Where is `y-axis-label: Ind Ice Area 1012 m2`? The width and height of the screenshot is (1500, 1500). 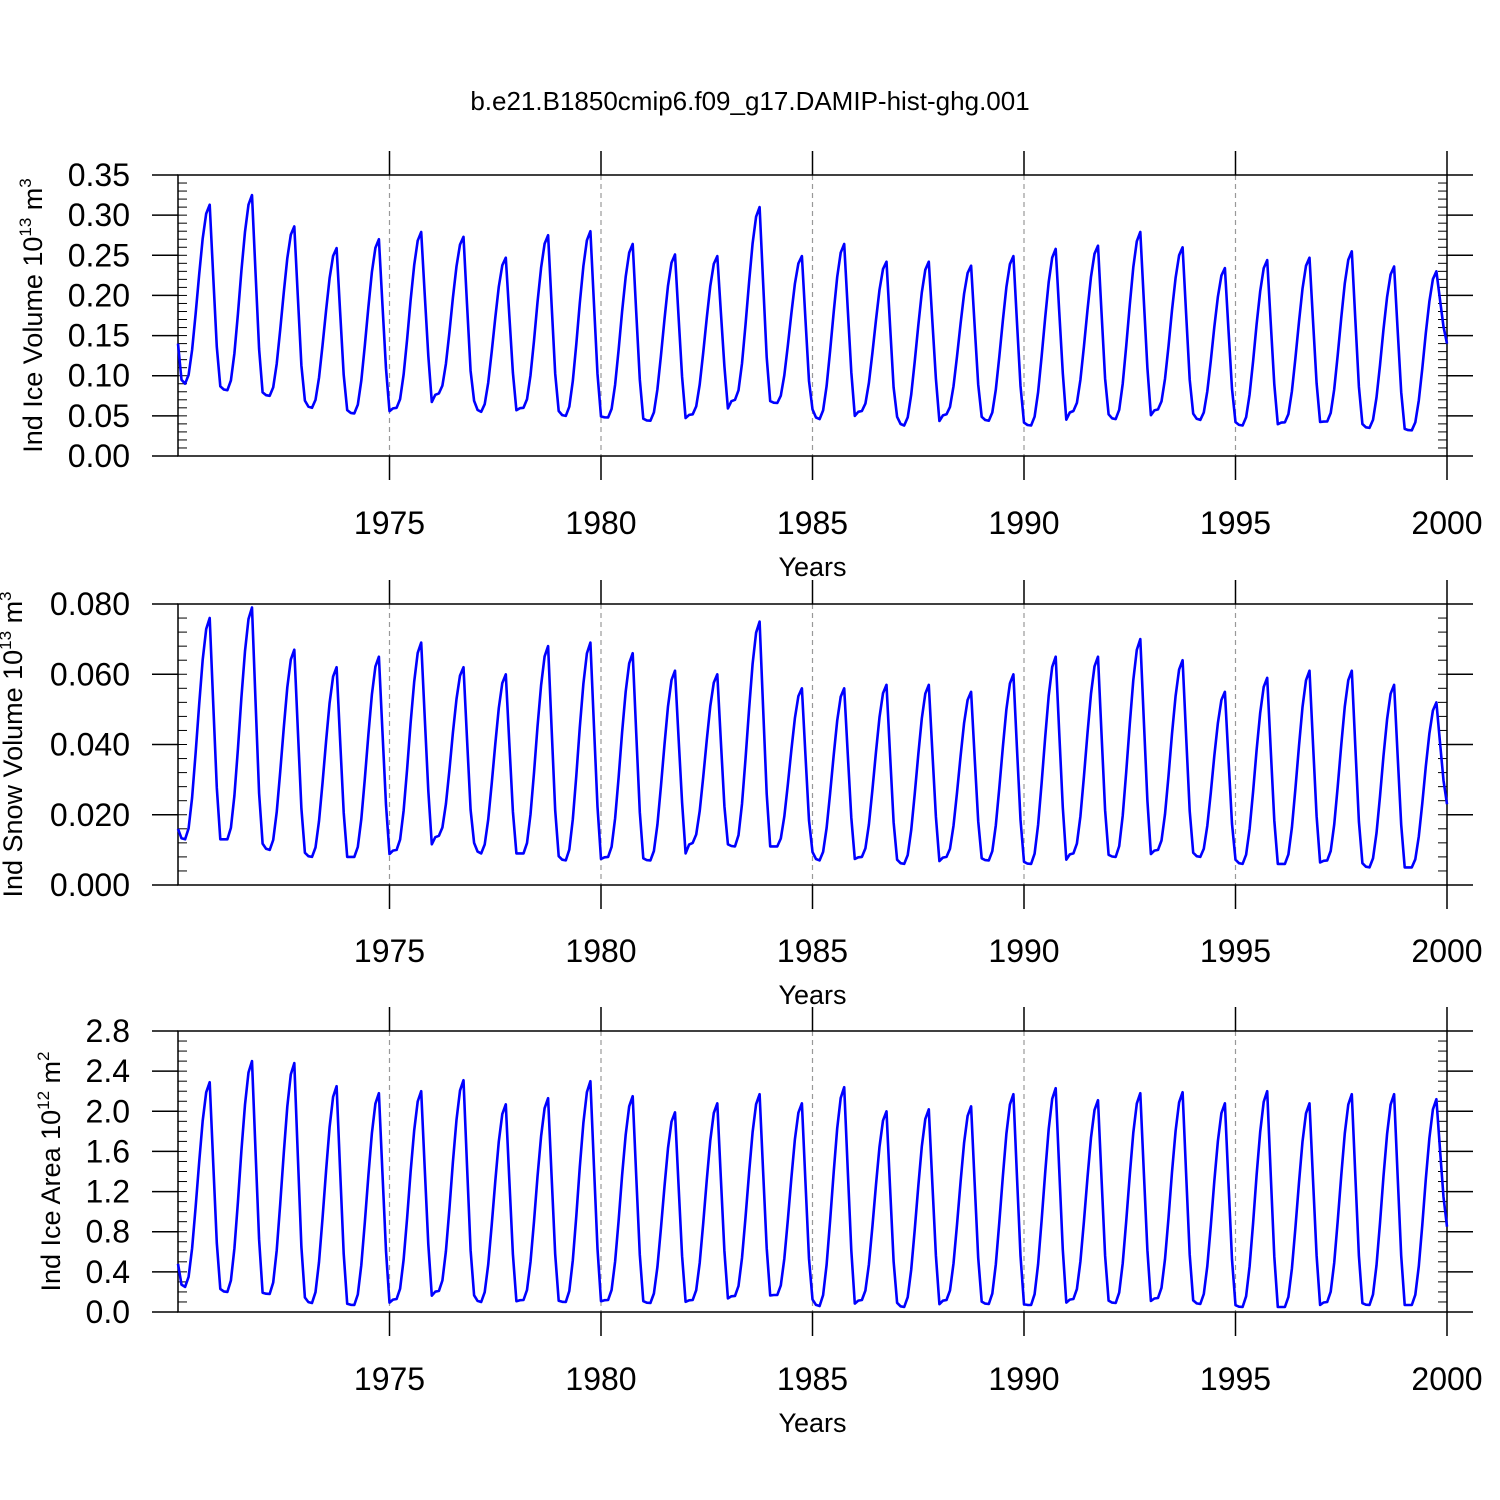
y-axis-label: Ind Ice Area 1012 m2 is located at coordinates (50, 1171).